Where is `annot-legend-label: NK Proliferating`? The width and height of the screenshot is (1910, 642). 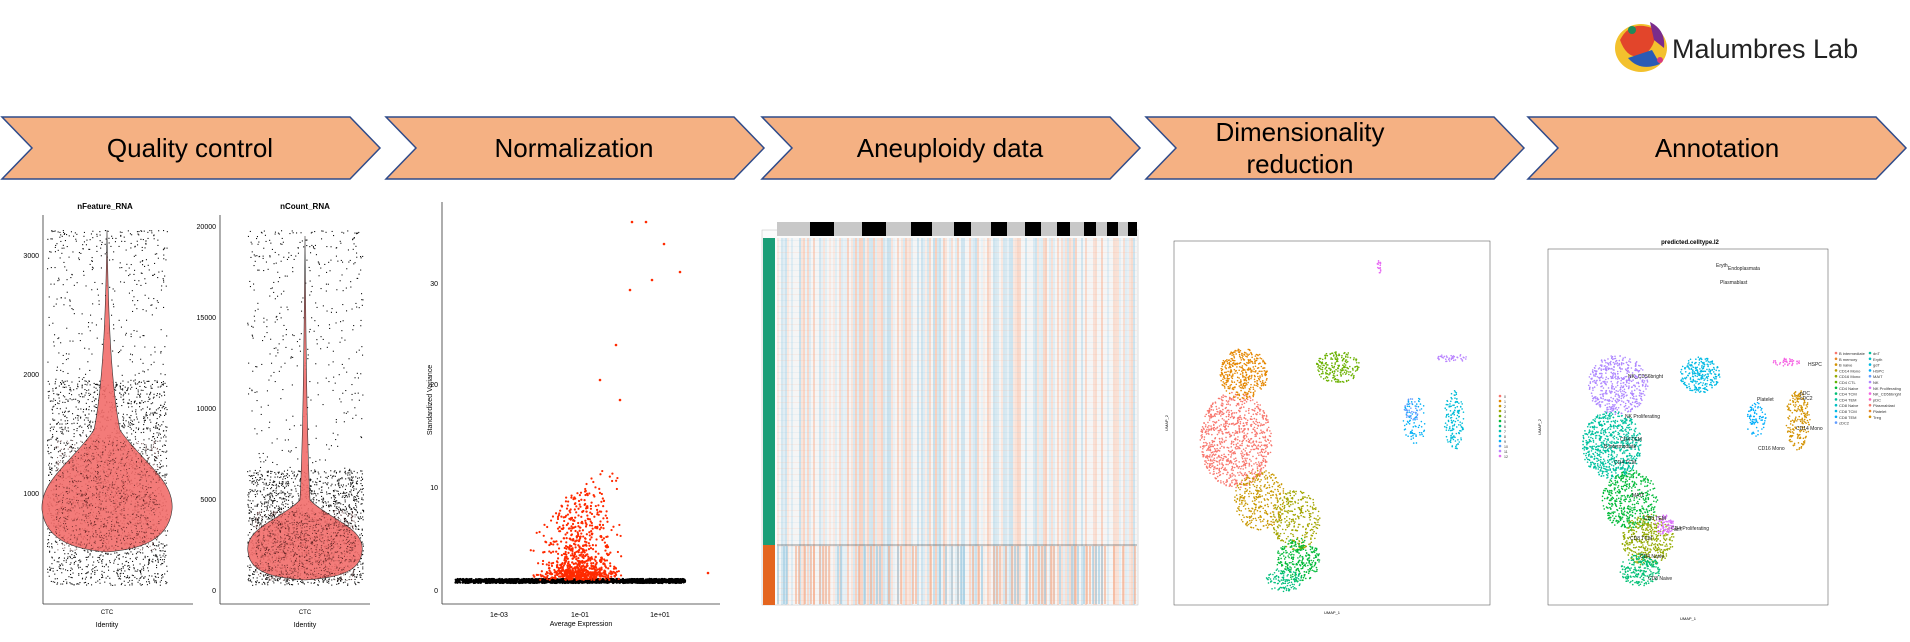
annot-legend-label: NK Proliferating is located at coordinates (1887, 388).